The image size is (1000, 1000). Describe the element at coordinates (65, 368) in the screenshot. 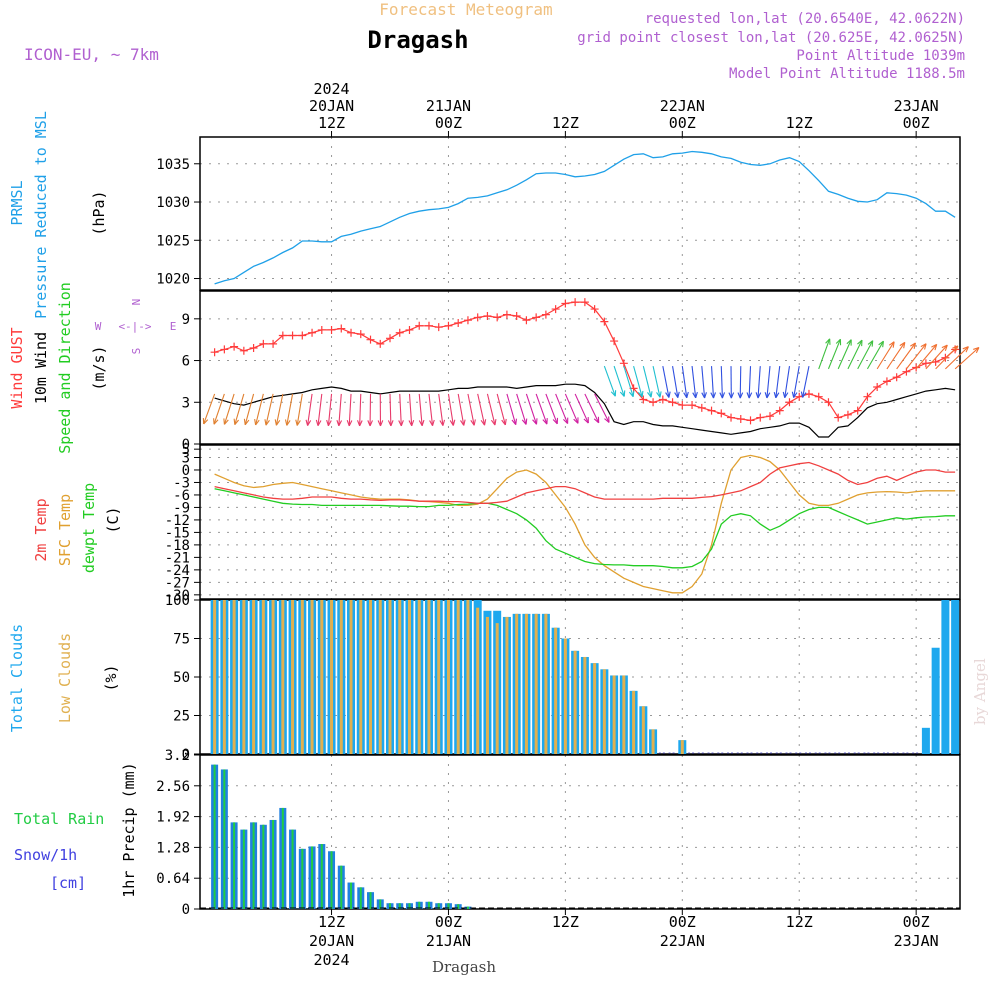

I see `label-speed-direction: Speed and Direction` at that location.